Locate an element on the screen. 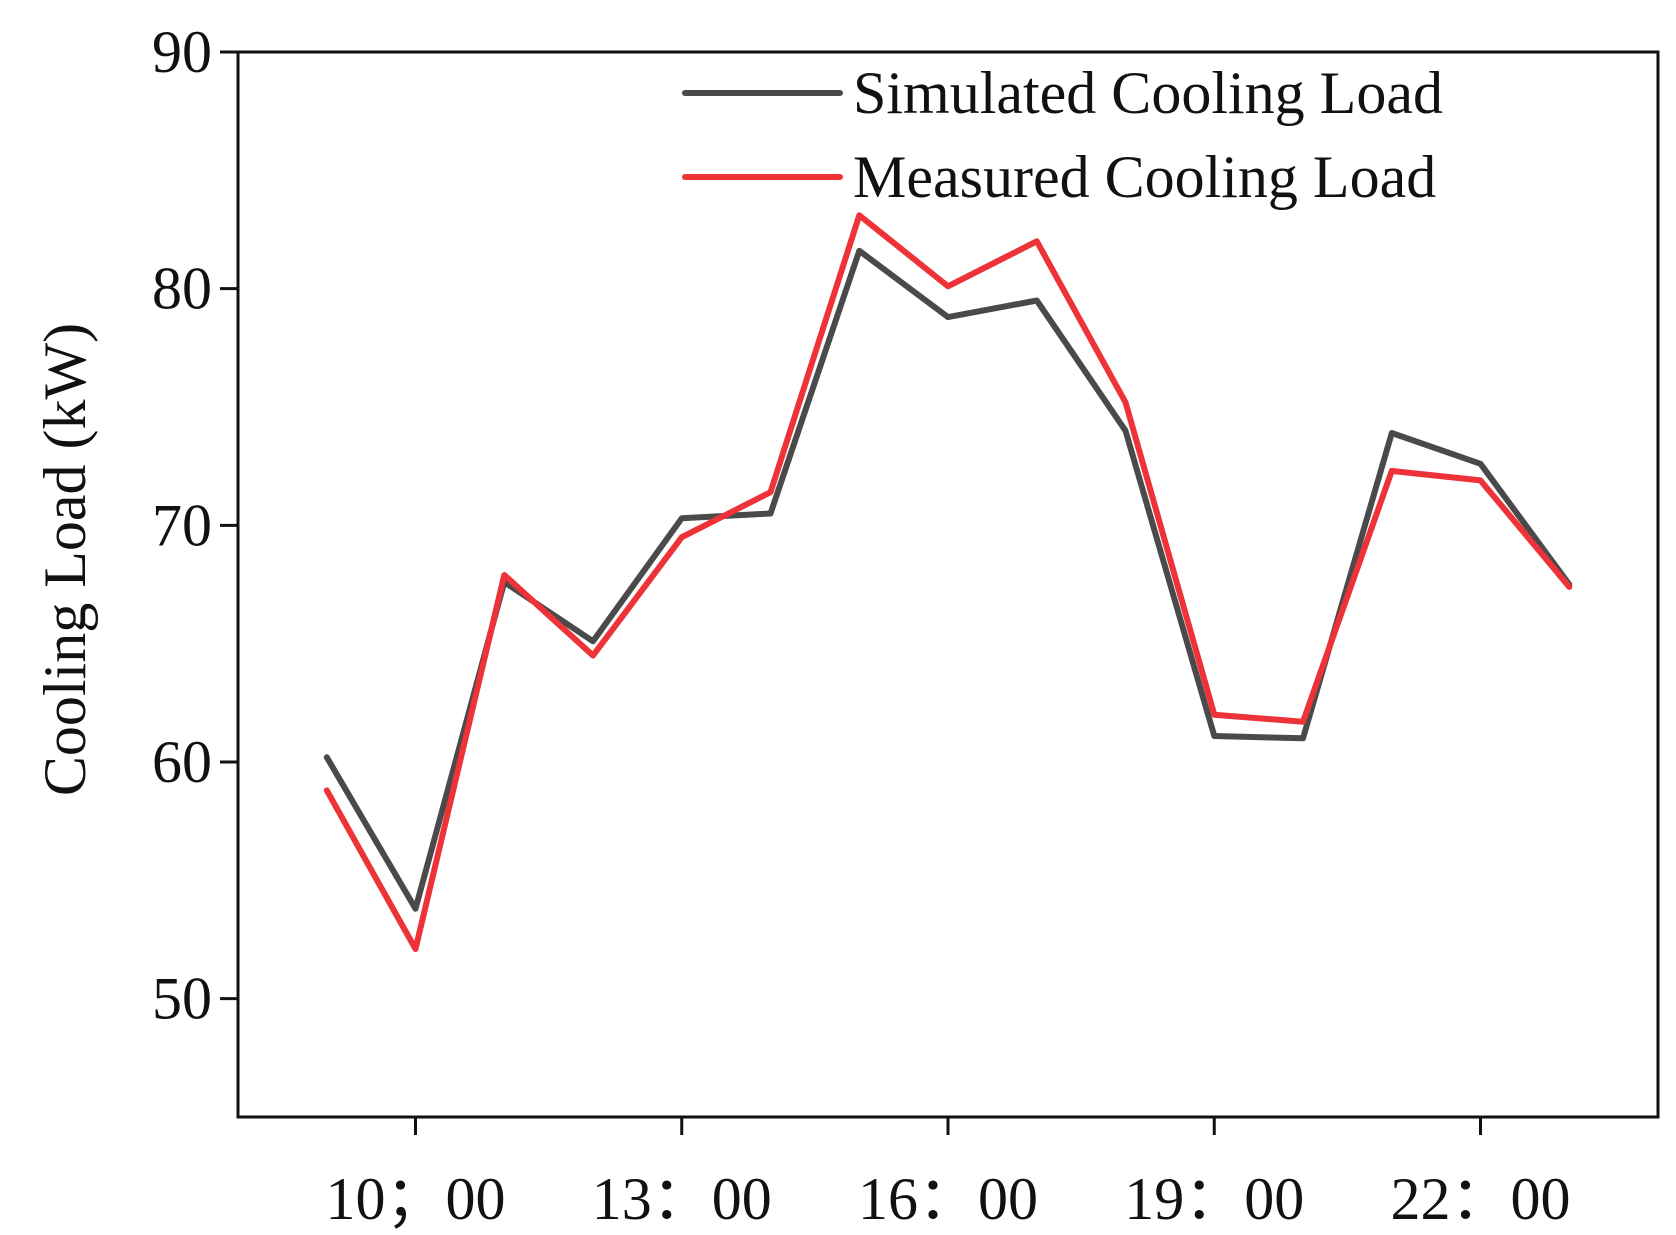 This screenshot has width=1676, height=1235. x-tick-label: 10；00 is located at coordinates (416, 1199).